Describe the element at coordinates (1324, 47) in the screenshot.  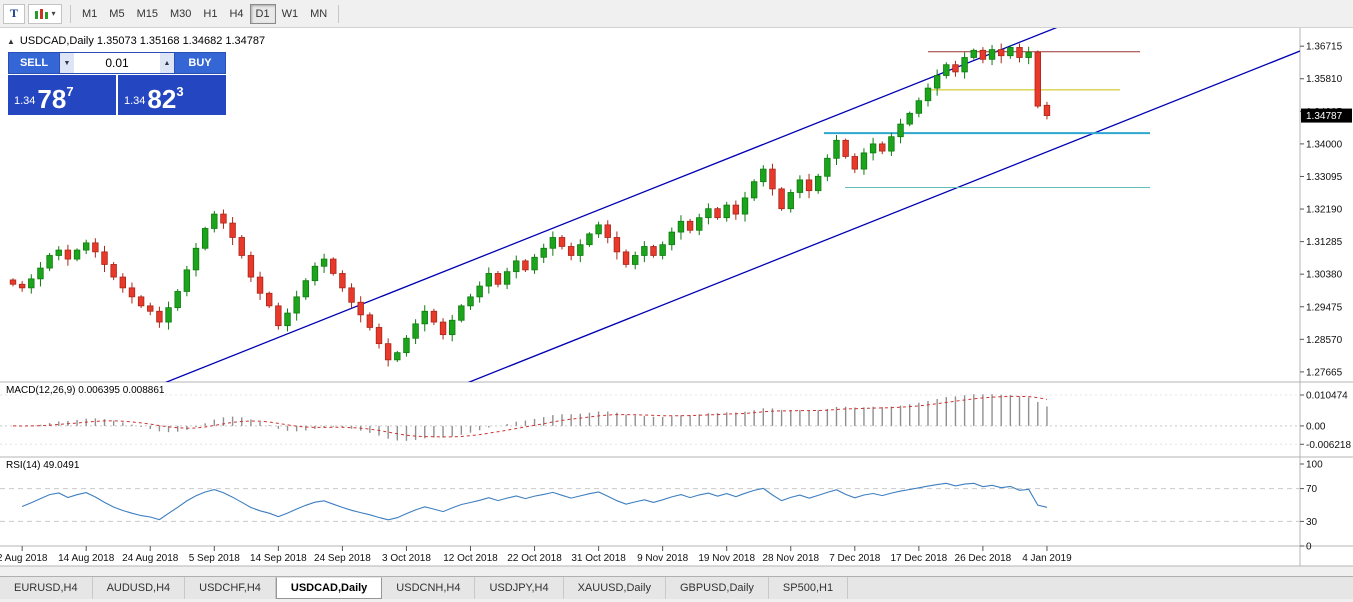
I see `svg-text: 1.36715` at that location.